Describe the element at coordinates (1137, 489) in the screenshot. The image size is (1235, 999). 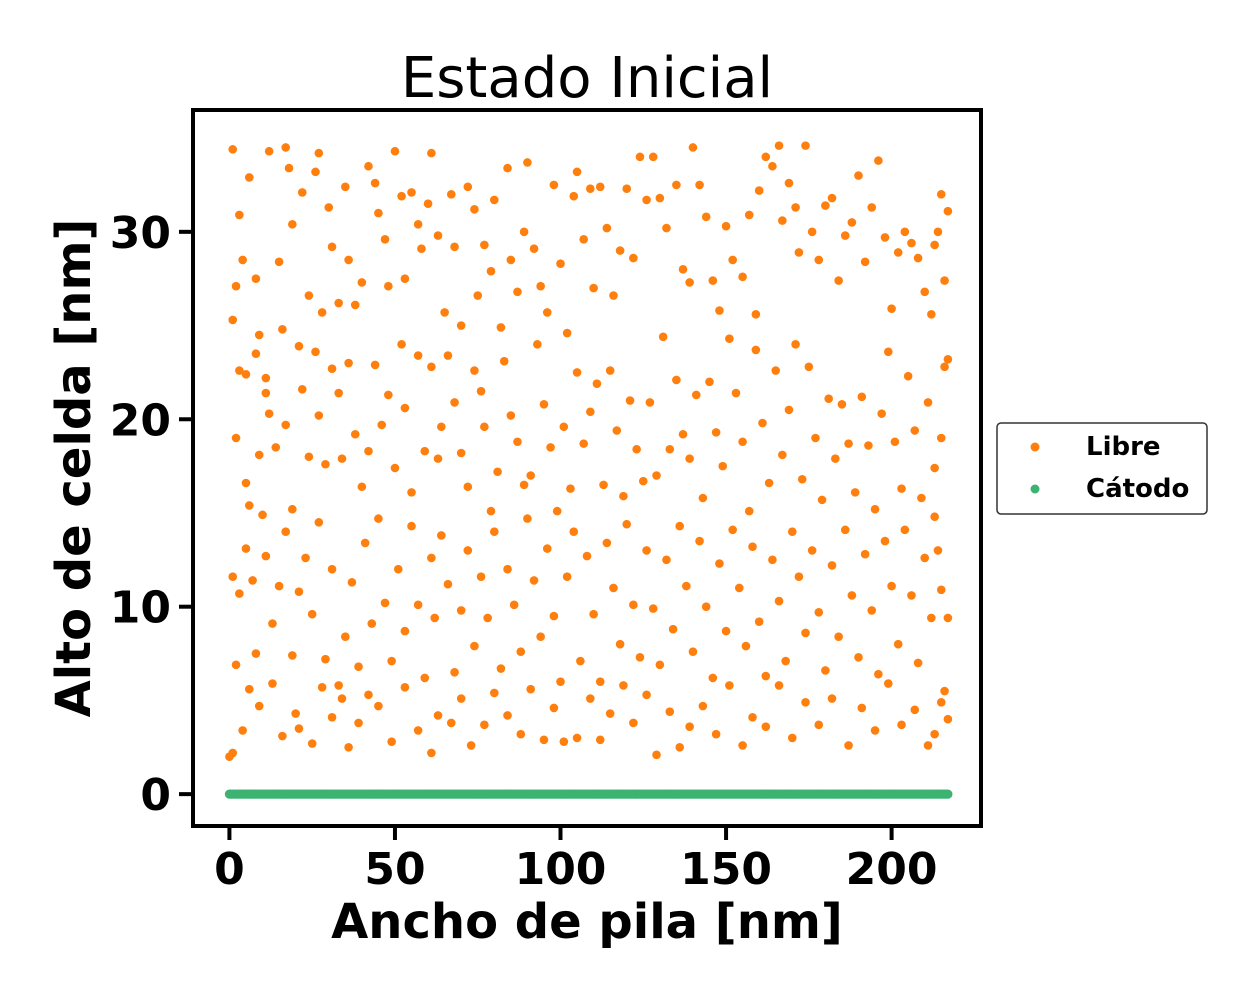
I see `legend-label-catodo: Cátodo` at that location.